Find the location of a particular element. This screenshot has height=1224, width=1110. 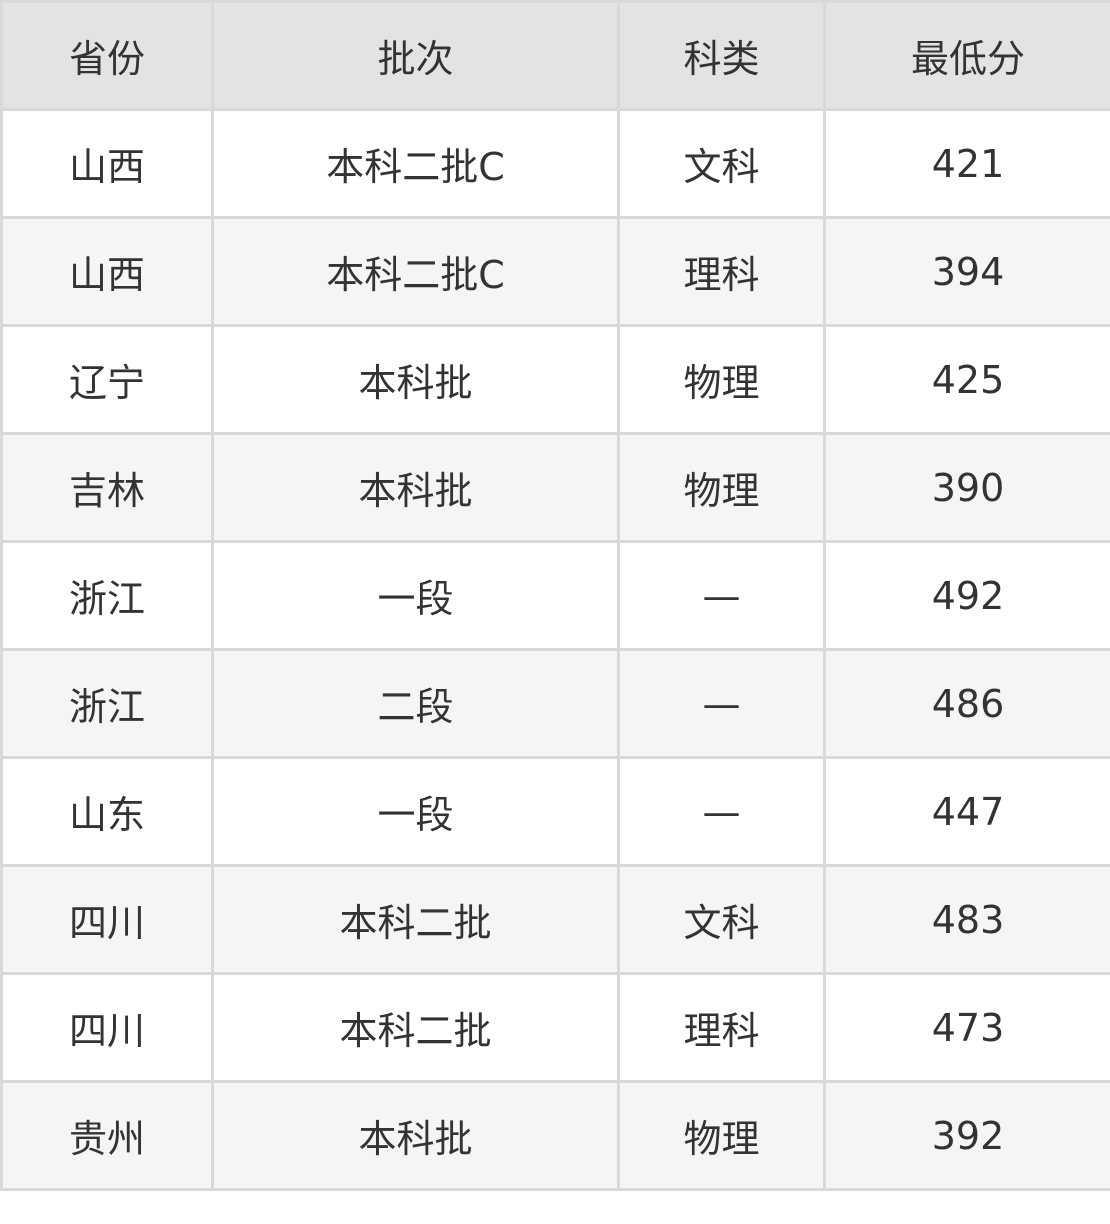

header-category: 科类 is located at coordinates (721, 55).